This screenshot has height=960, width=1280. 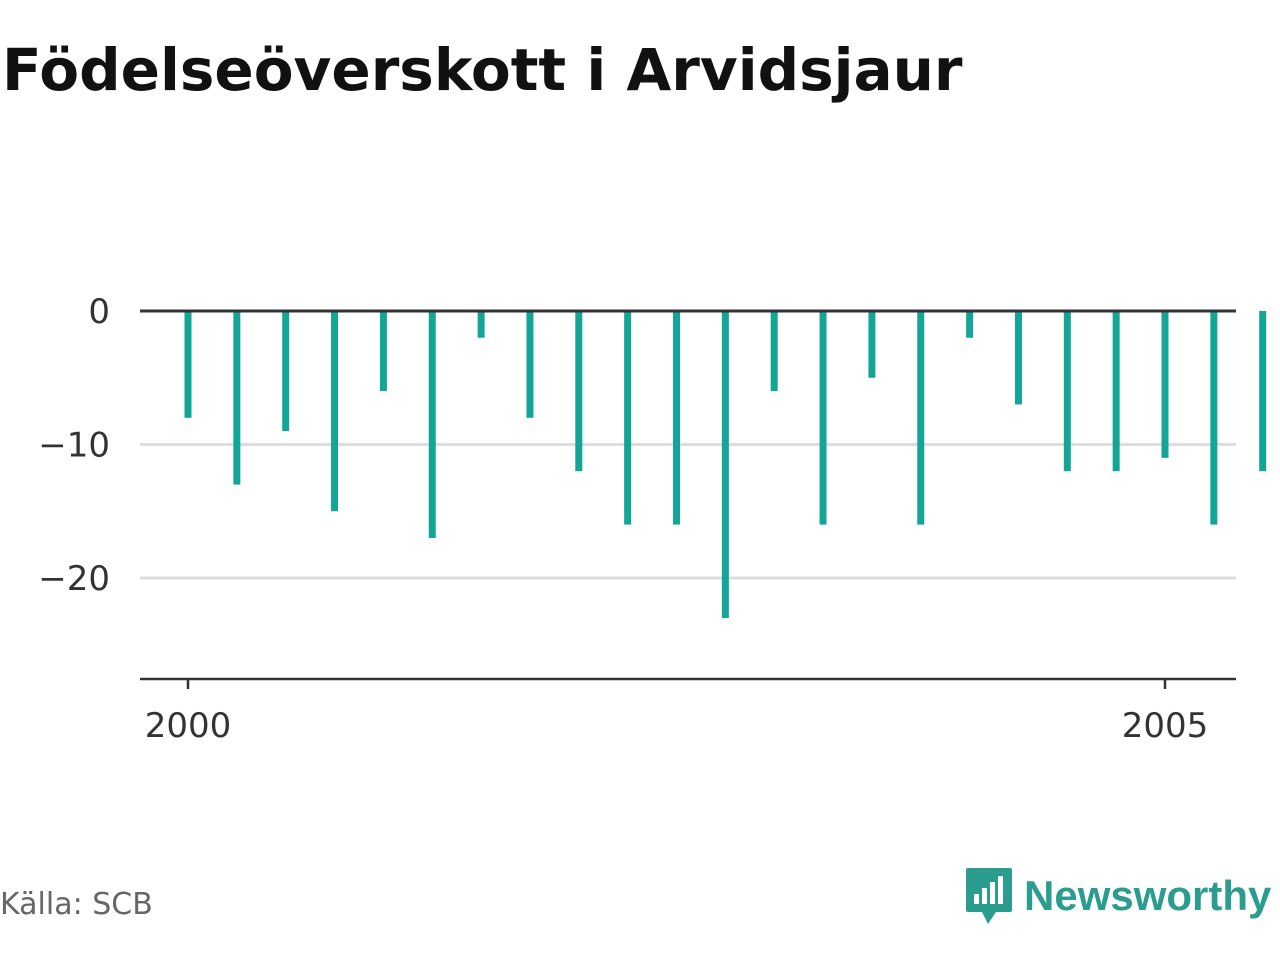 What do you see at coordinates (1148, 895) in the screenshot?
I see `brand-name: Newsworthy` at bounding box center [1148, 895].